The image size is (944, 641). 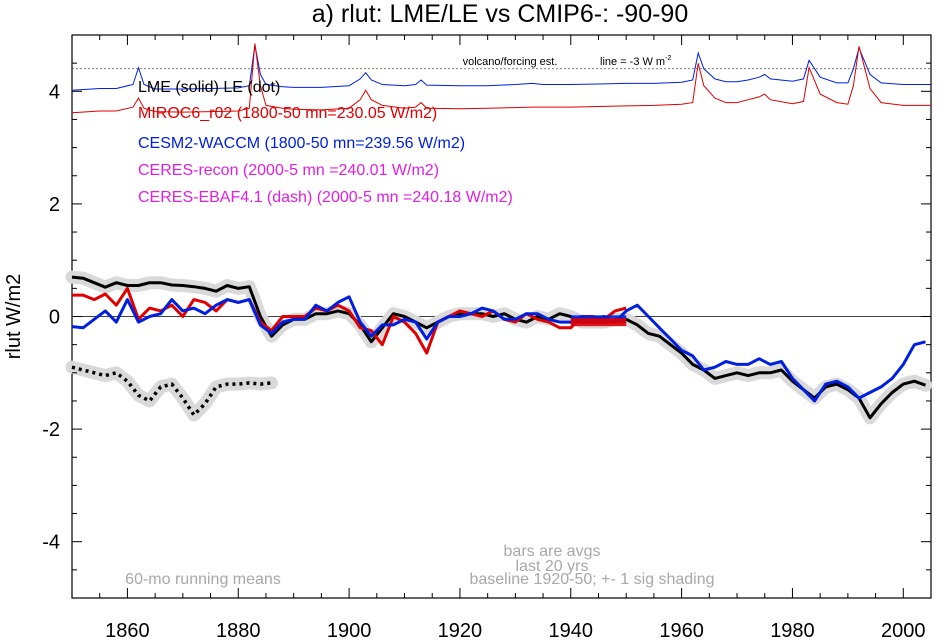 I want to click on y-axis-label: rlut W/m2, so click(x=14, y=317).